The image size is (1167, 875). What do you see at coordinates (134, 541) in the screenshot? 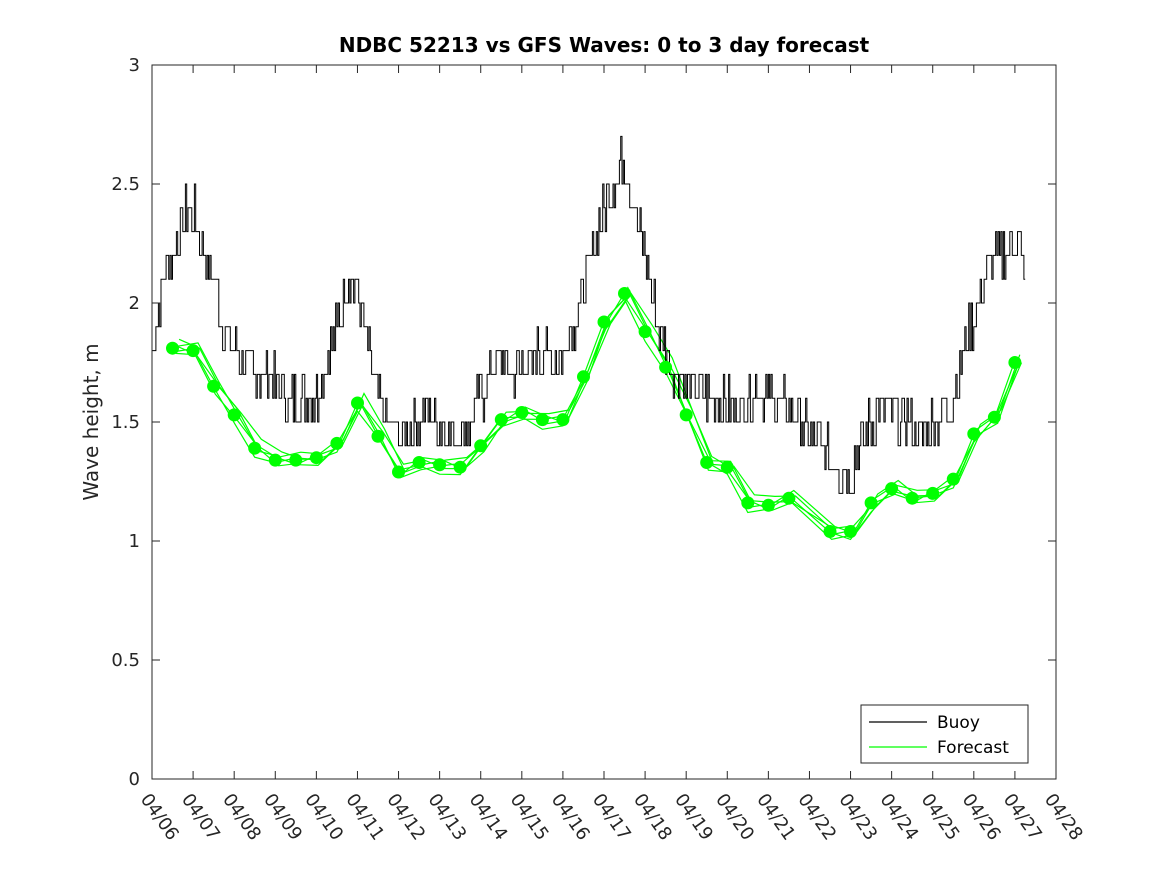
I see `y-tick-label: 1` at bounding box center [134, 541].